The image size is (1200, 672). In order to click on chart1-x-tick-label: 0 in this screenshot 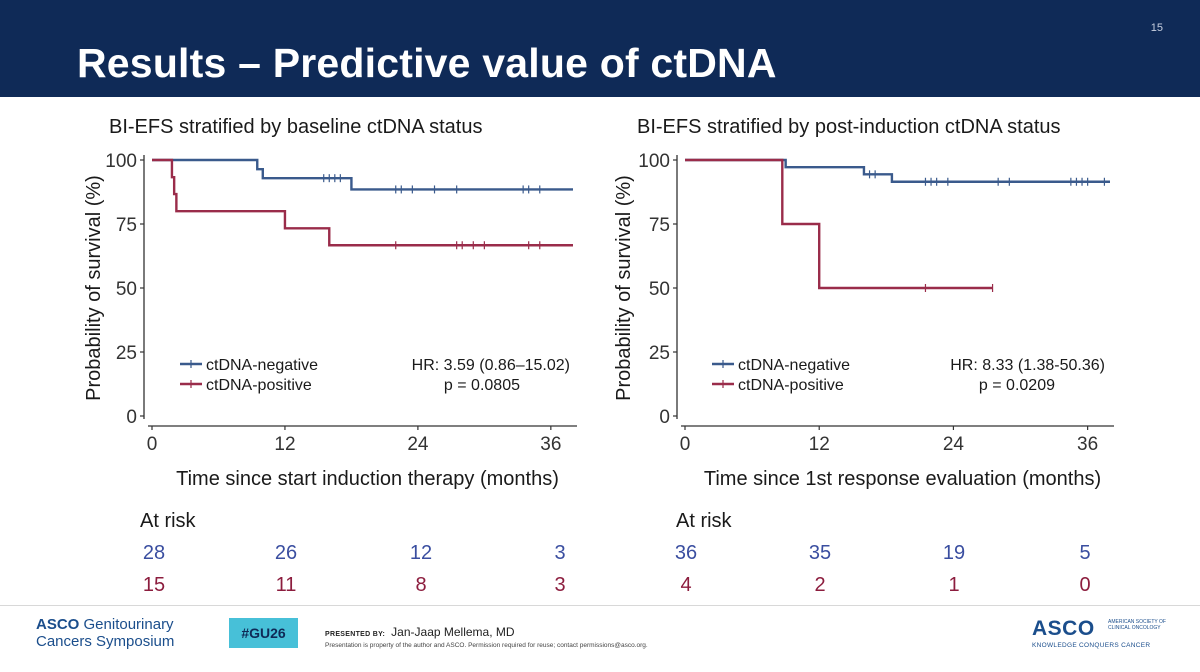, I will do `click(152, 444)`.